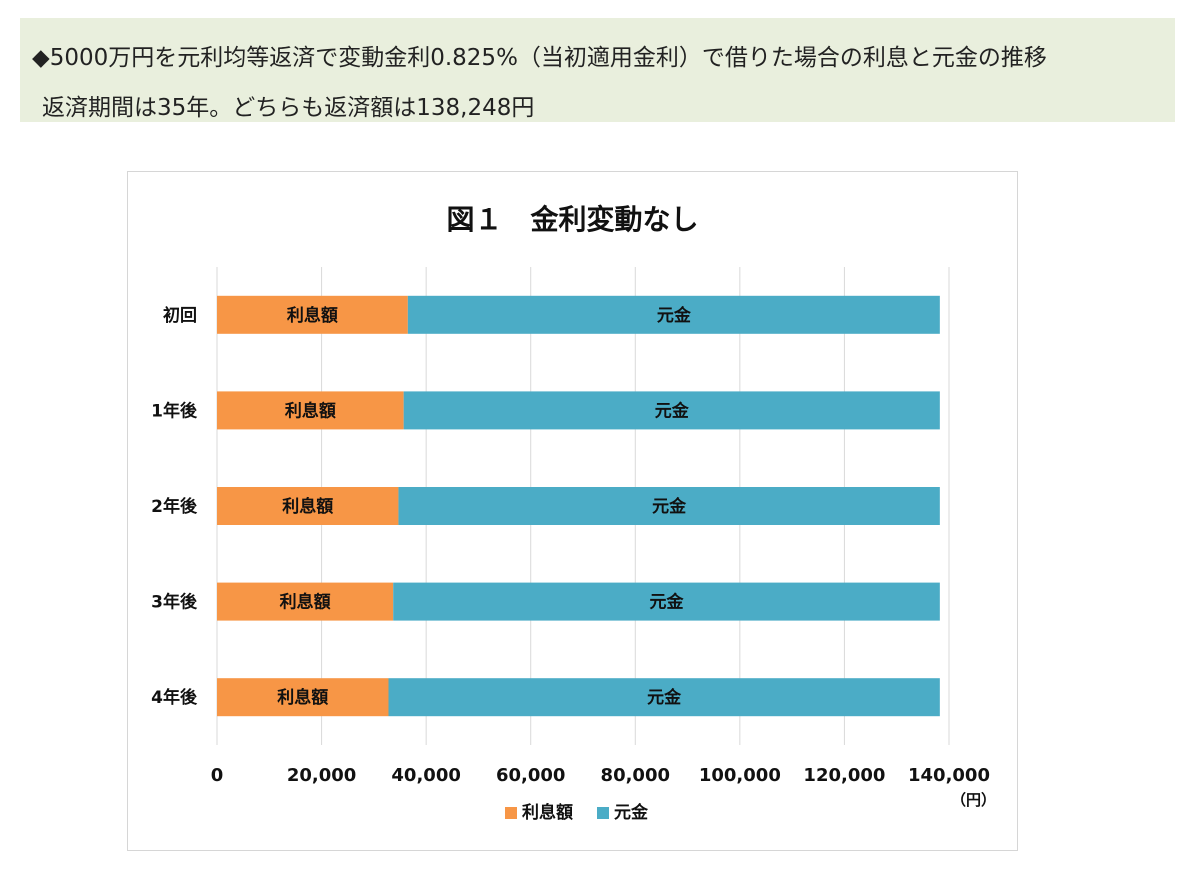 This screenshot has height=871, width=1196. What do you see at coordinates (547, 812) in the screenshot?
I see `legend-label: 利息額` at bounding box center [547, 812].